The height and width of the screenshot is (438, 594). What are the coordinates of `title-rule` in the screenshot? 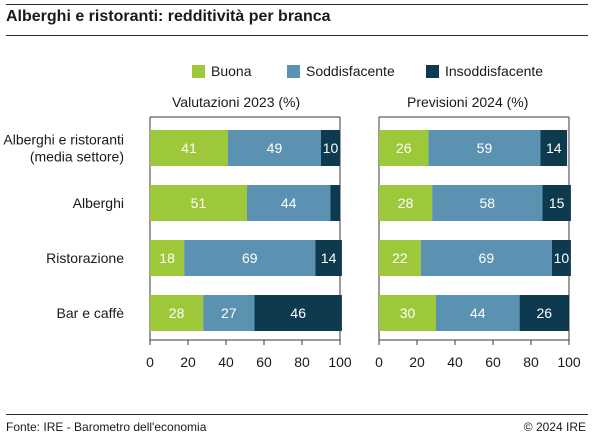 It's located at (297, 35).